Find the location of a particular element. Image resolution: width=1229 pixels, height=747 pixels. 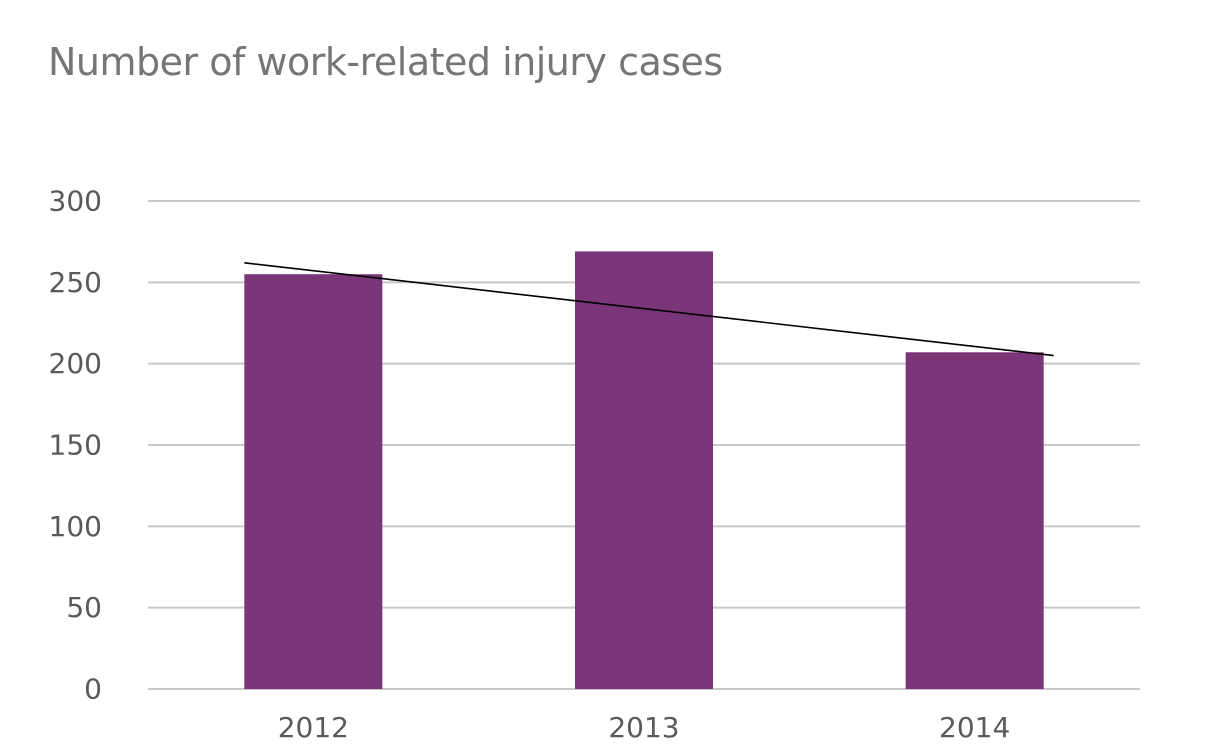

y-tick-label: 50 is located at coordinates (84, 607).